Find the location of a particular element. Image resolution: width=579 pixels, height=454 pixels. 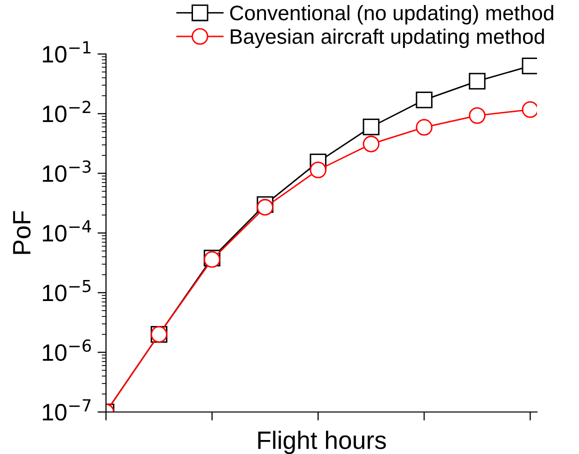

y-axis-title: PoF is located at coordinates (22, 232).